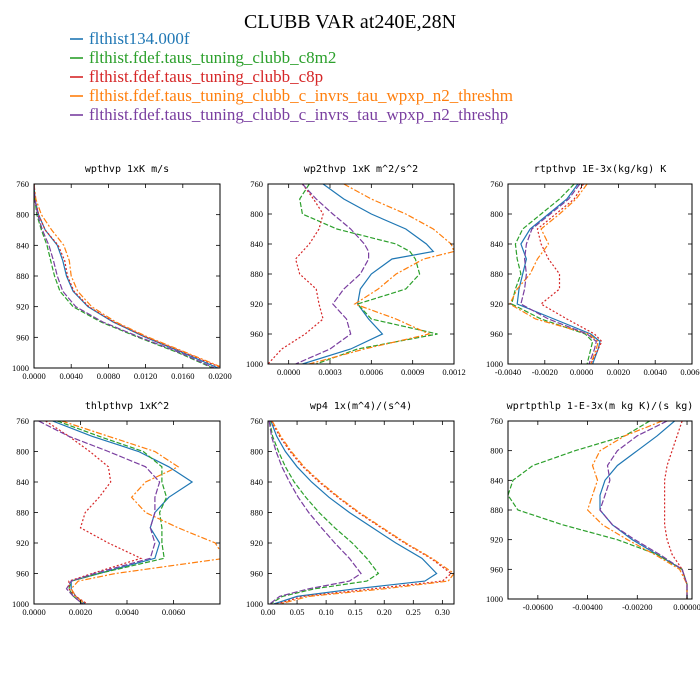  Describe the element at coordinates (637, 607) in the screenshot. I see `x-tick-label: -0.00200` at that location.